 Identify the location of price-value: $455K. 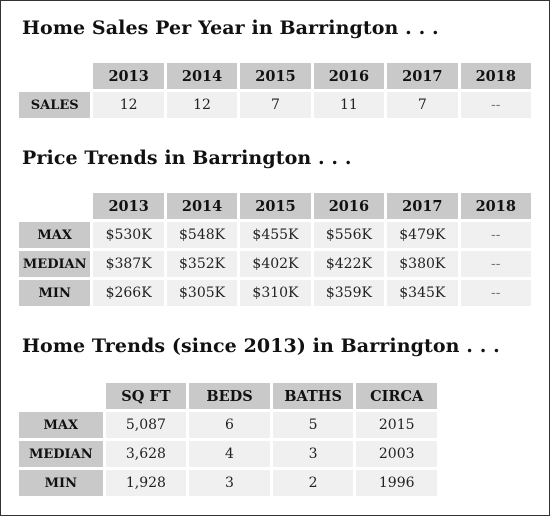
(275, 235).